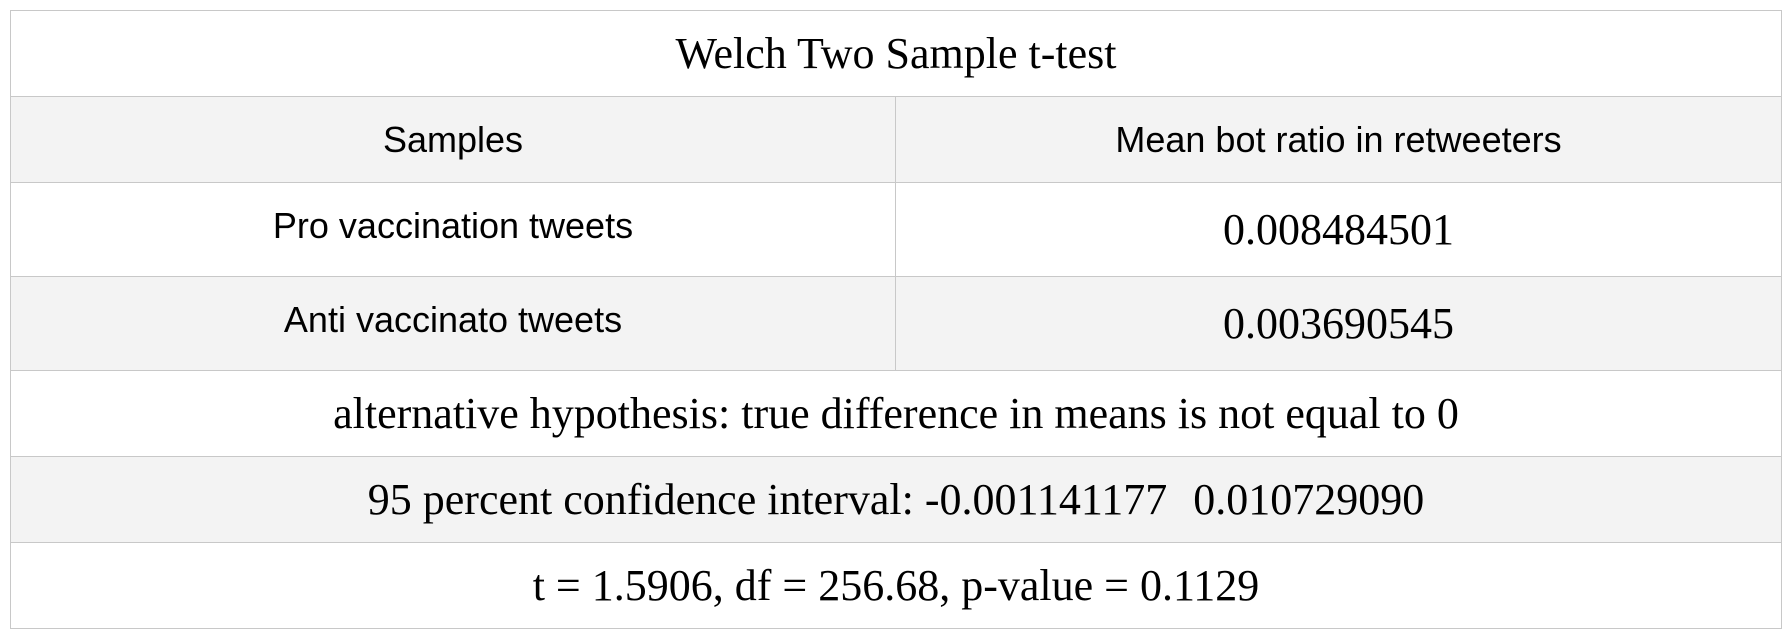 Image resolution: width=1791 pixels, height=630 pixels. I want to click on table-title: Welch Two Sample t-test, so click(896, 53).